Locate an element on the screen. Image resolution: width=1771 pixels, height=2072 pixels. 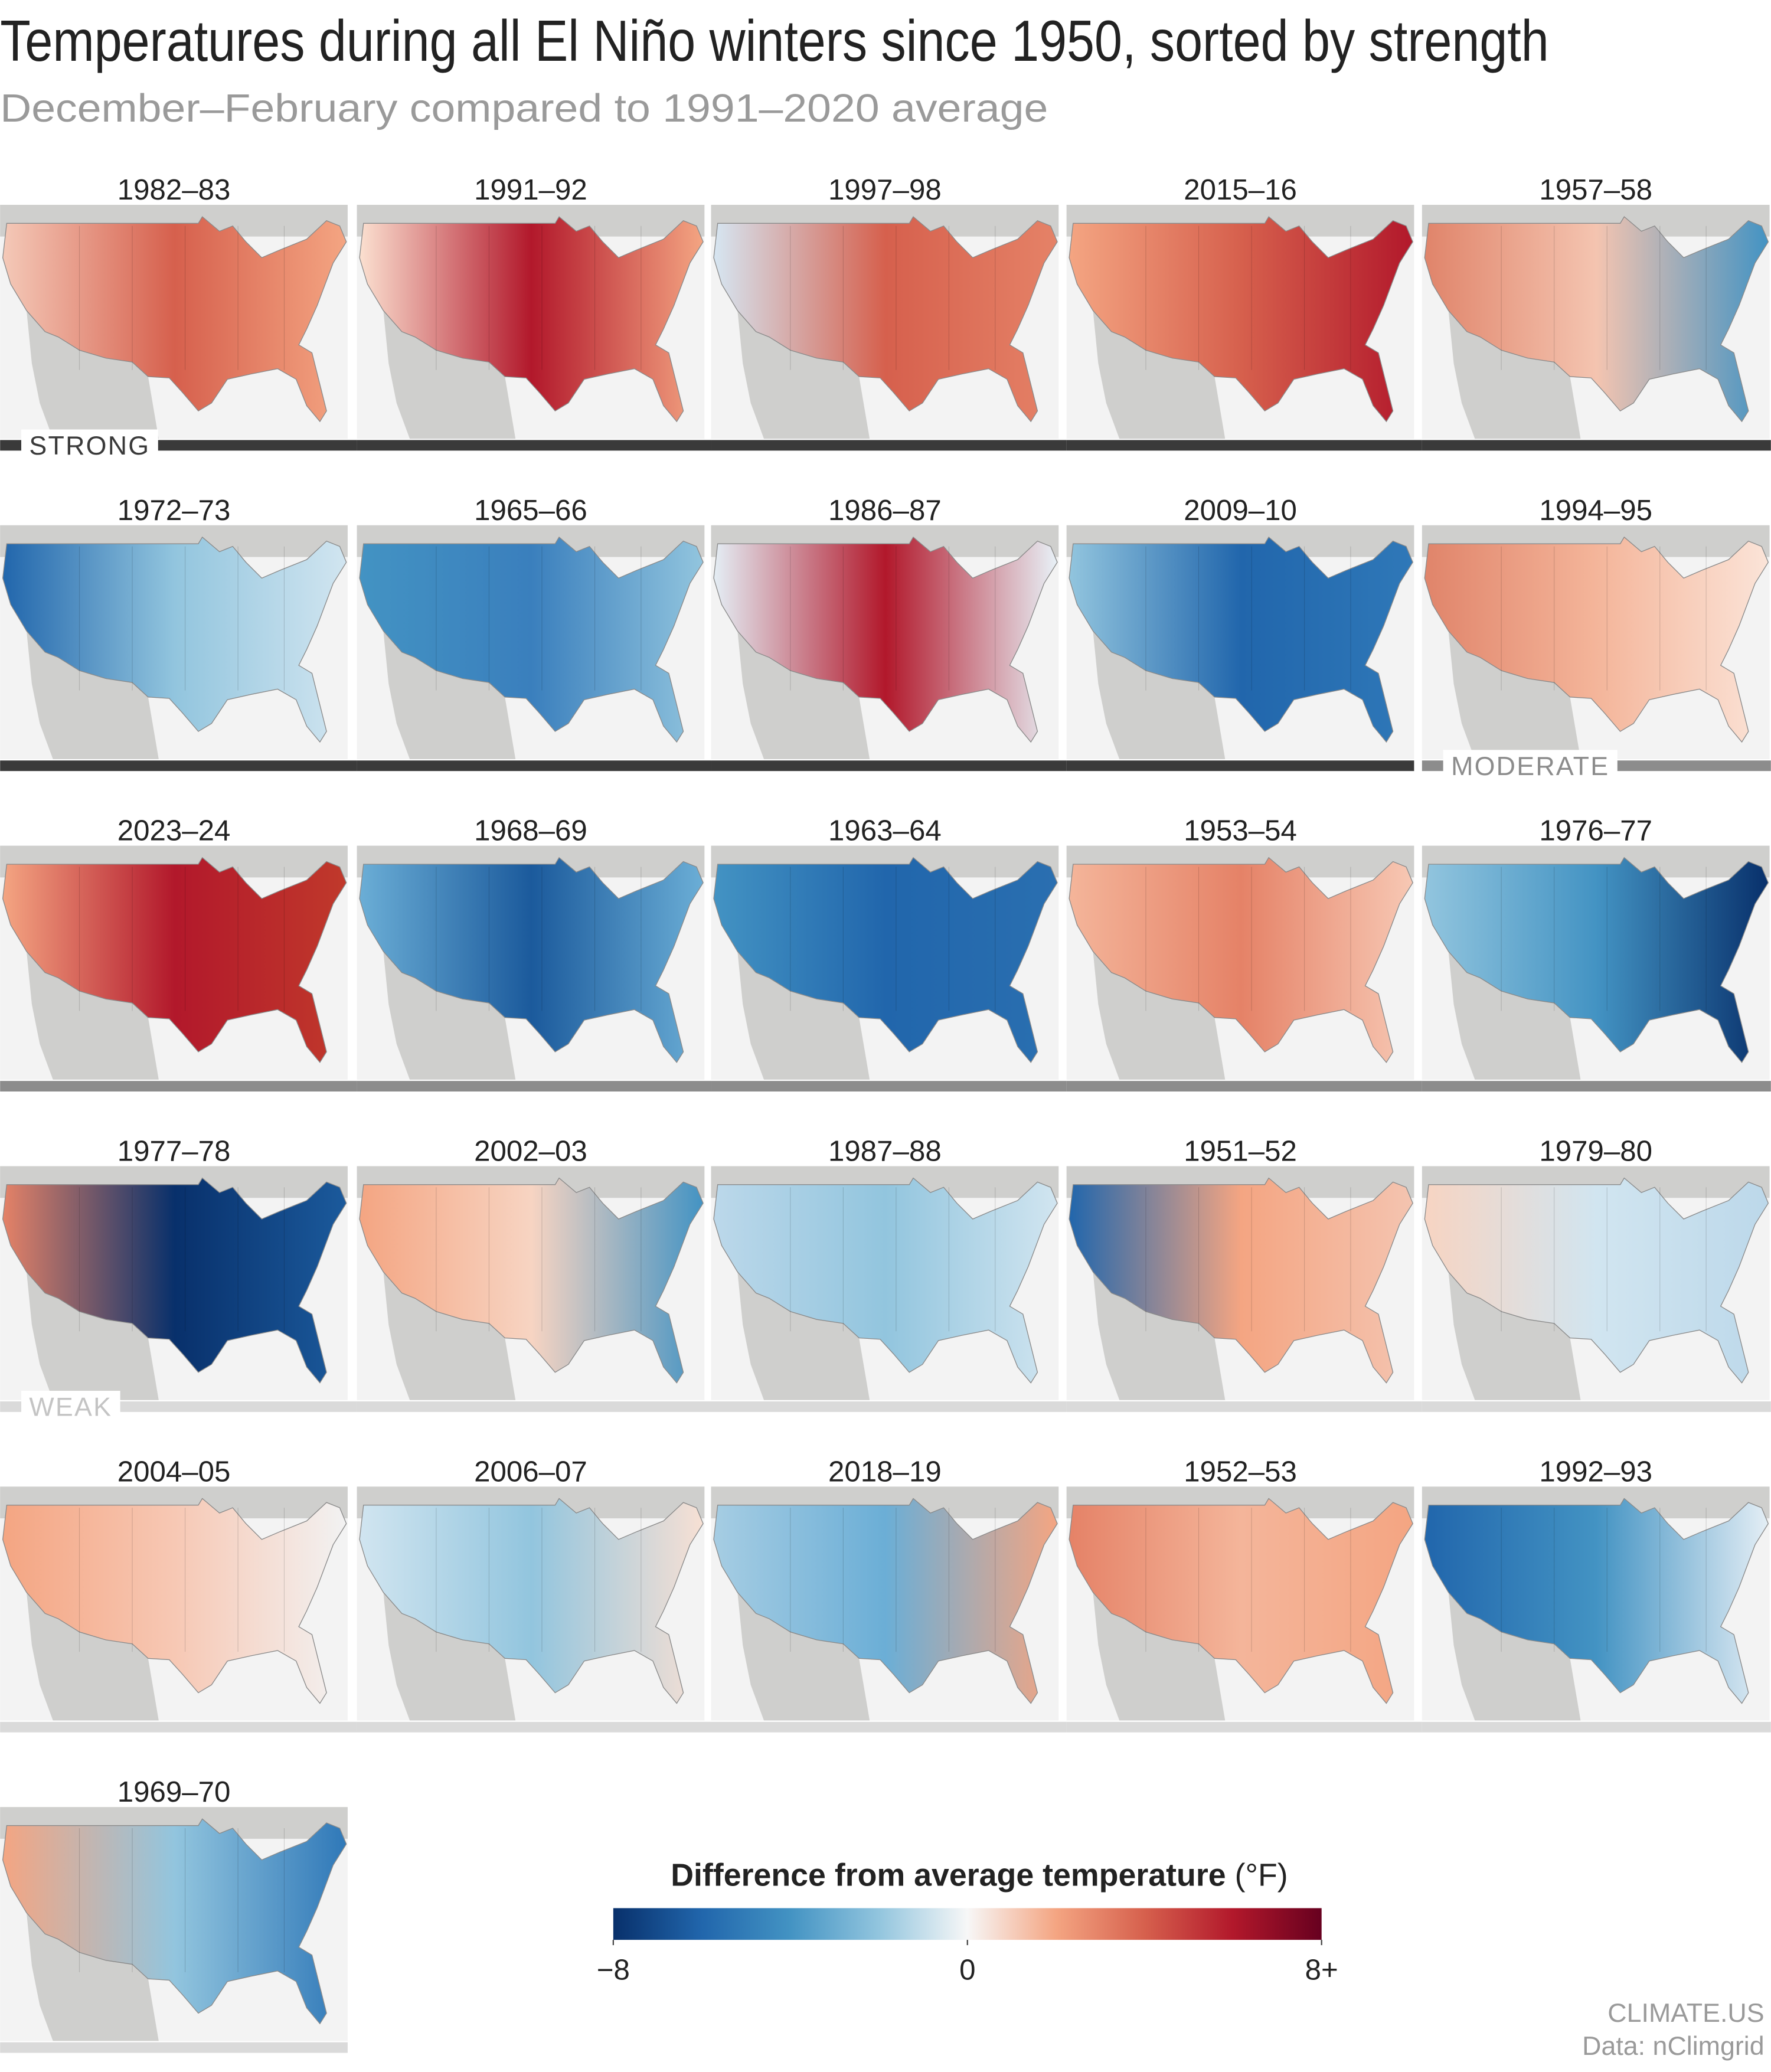
panel-label: 1972–73 is located at coordinates (174, 511).